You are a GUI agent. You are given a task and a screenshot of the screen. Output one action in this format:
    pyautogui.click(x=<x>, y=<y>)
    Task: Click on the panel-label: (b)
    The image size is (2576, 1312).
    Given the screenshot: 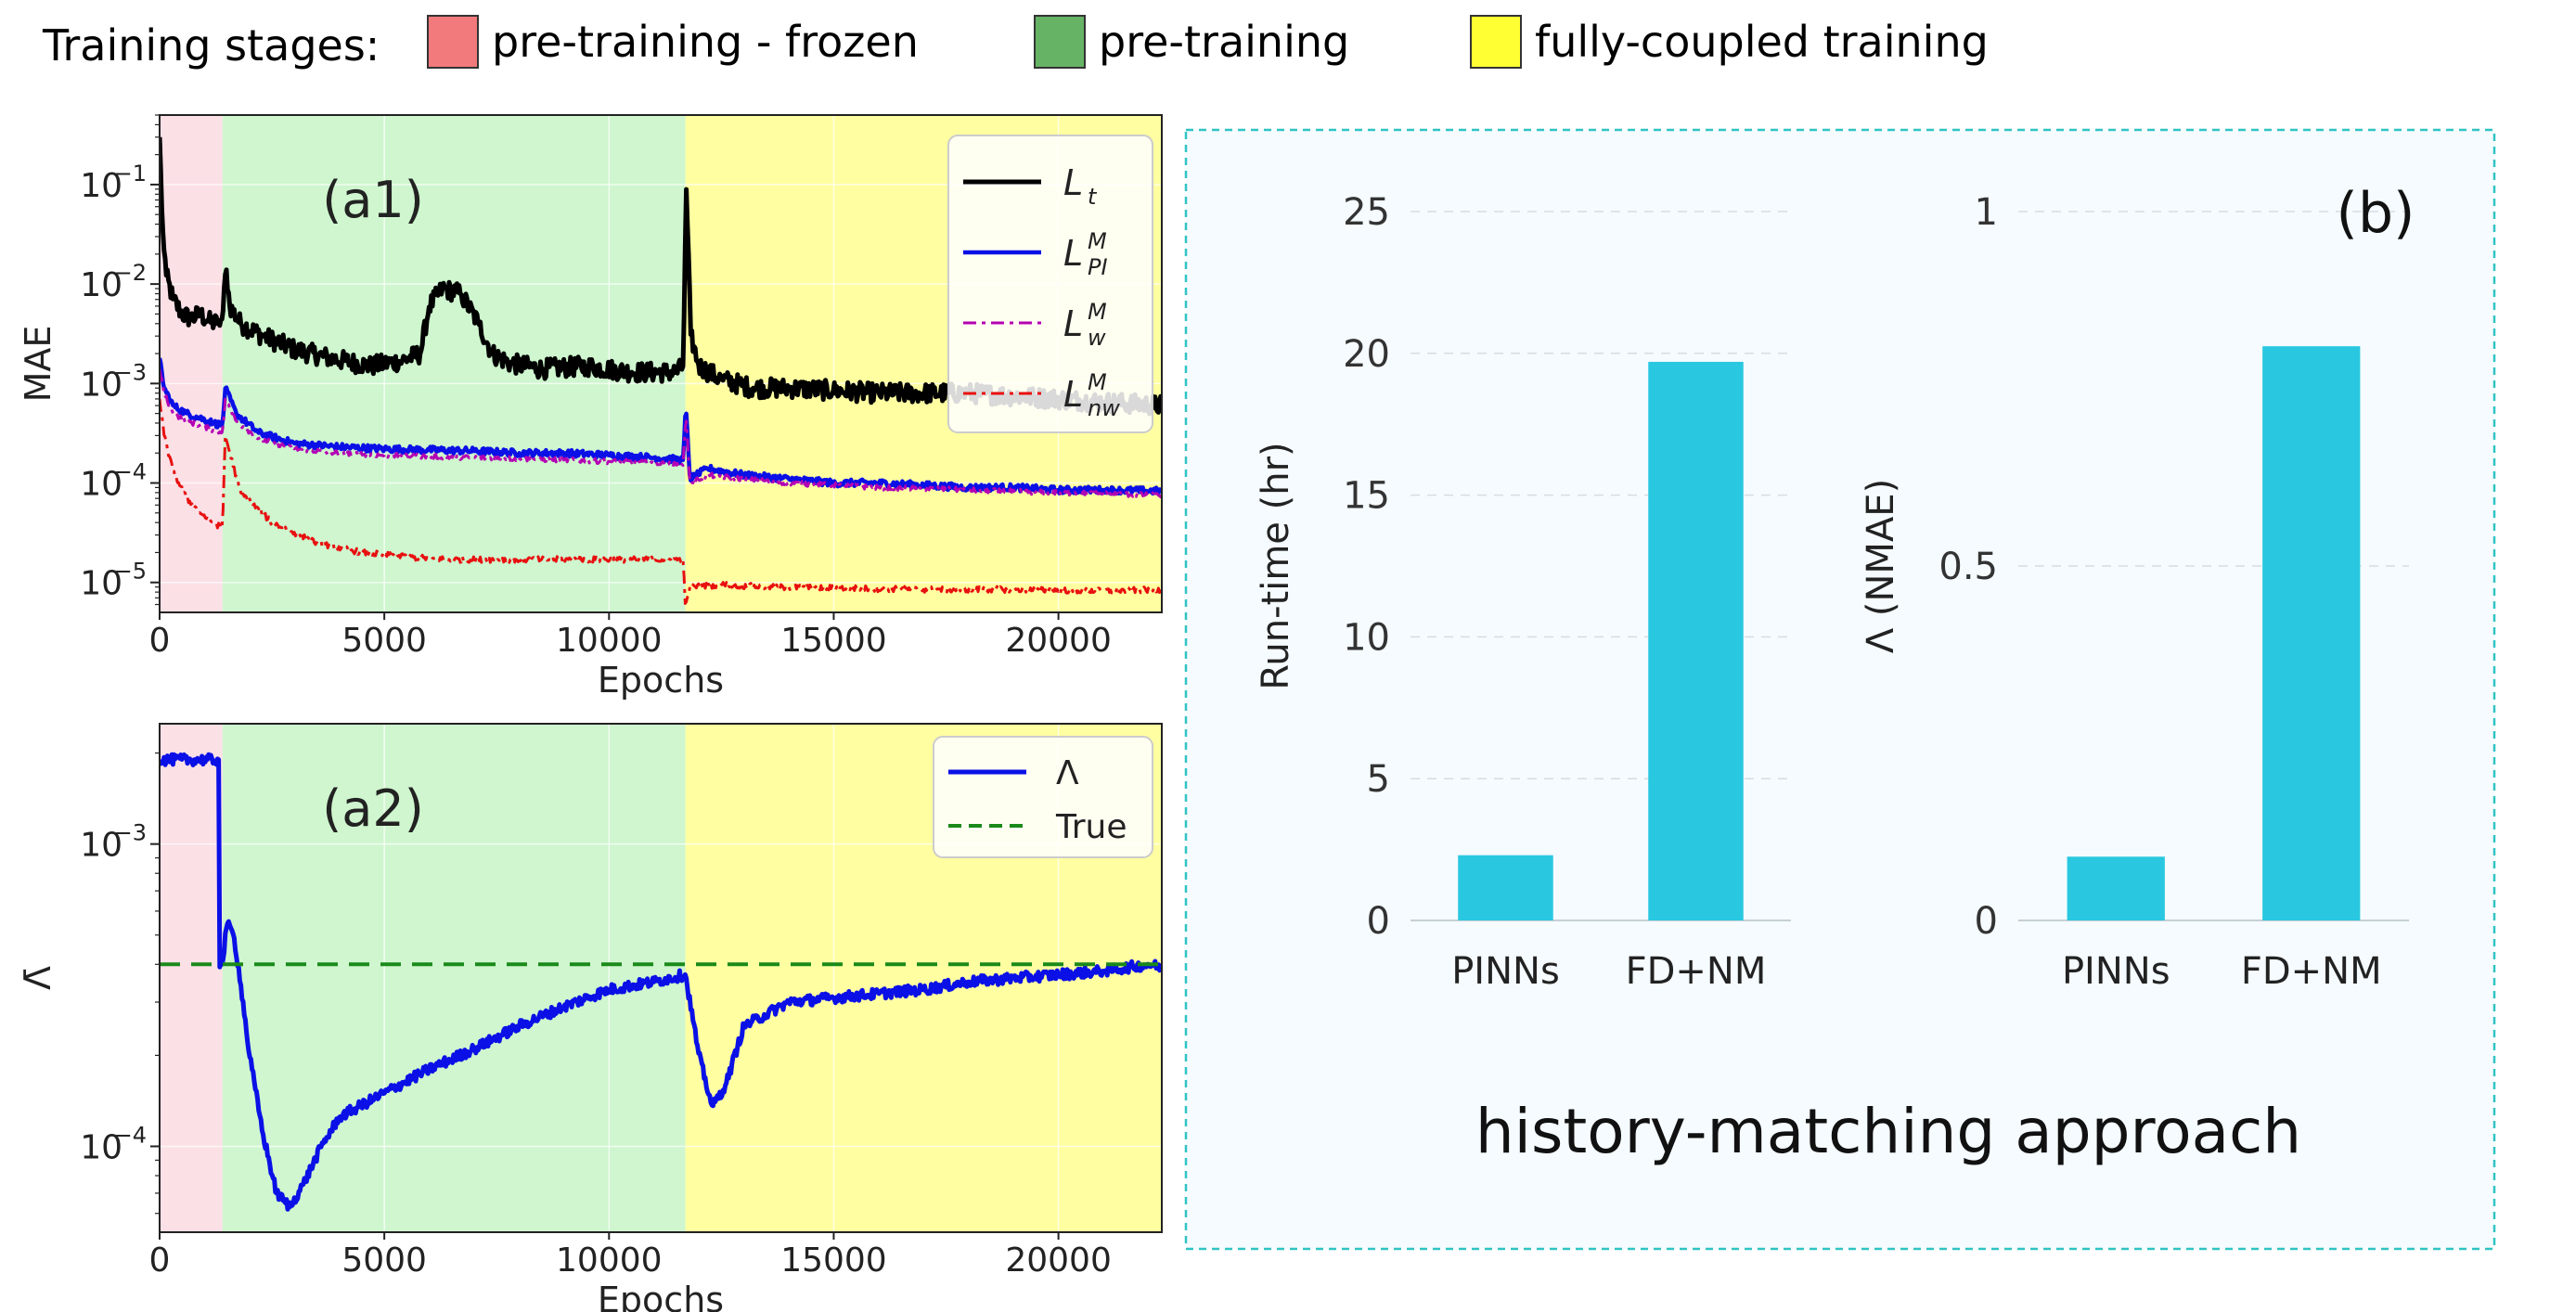 What is the action you would take?
    pyautogui.click(x=2376, y=213)
    